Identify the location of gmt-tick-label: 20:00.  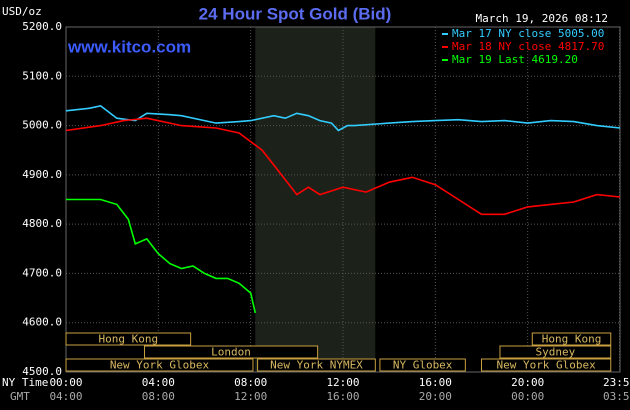
(435, 396).